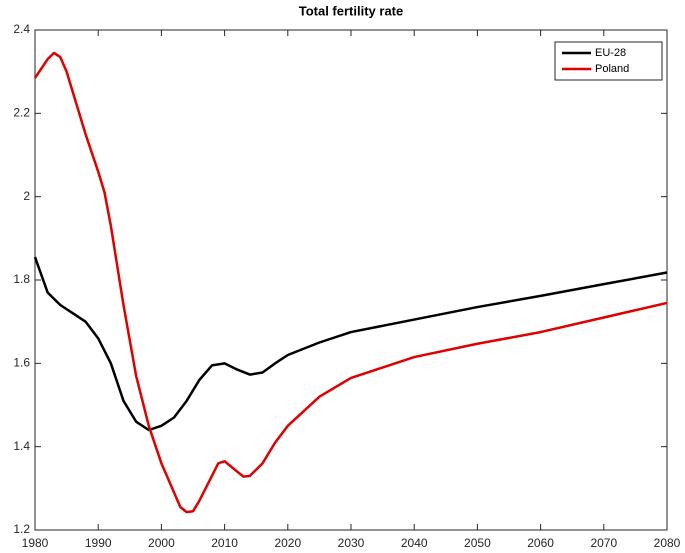 The height and width of the screenshot is (553, 685). What do you see at coordinates (21, 529) in the screenshot?
I see `y-tick-label: 1.2` at bounding box center [21, 529].